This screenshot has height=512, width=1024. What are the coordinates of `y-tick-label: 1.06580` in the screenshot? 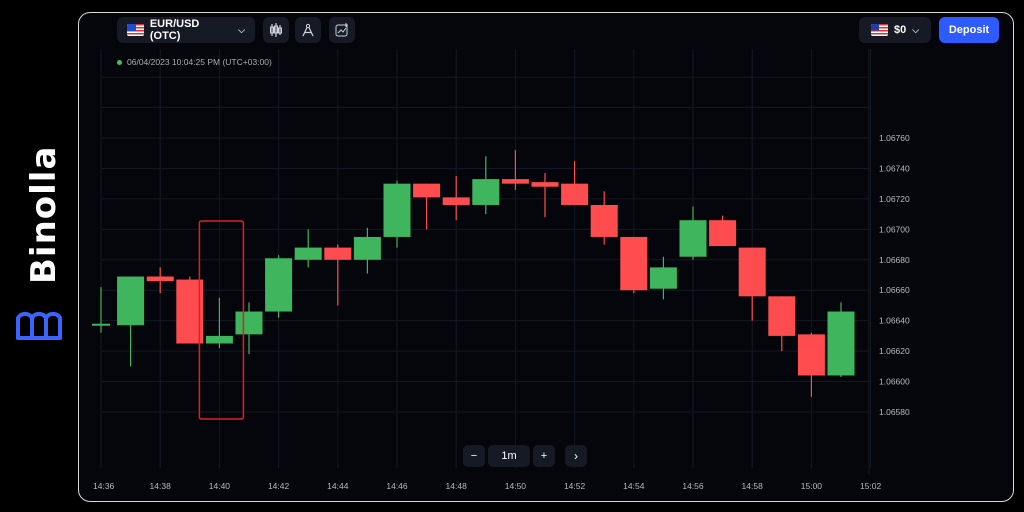 It's located at (894, 412).